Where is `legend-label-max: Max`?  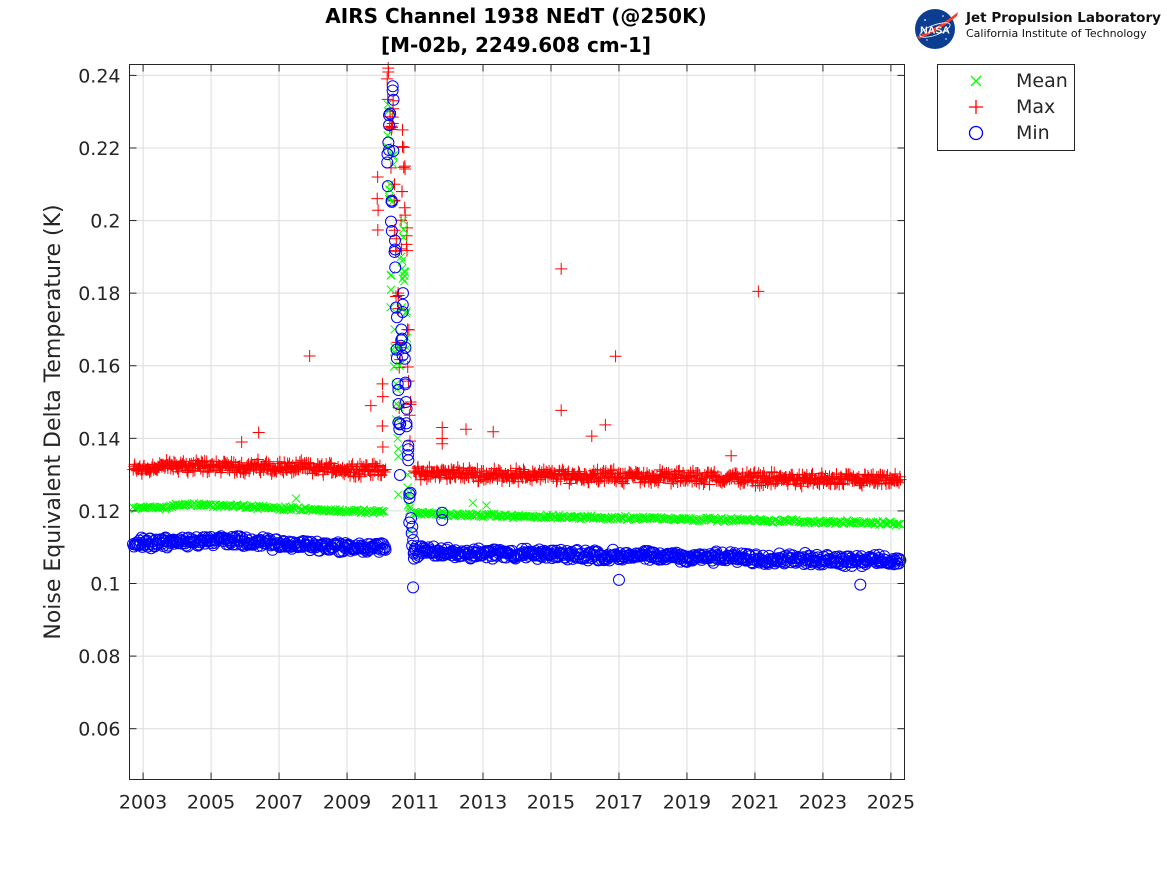
legend-label-max: Max is located at coordinates (1036, 107).